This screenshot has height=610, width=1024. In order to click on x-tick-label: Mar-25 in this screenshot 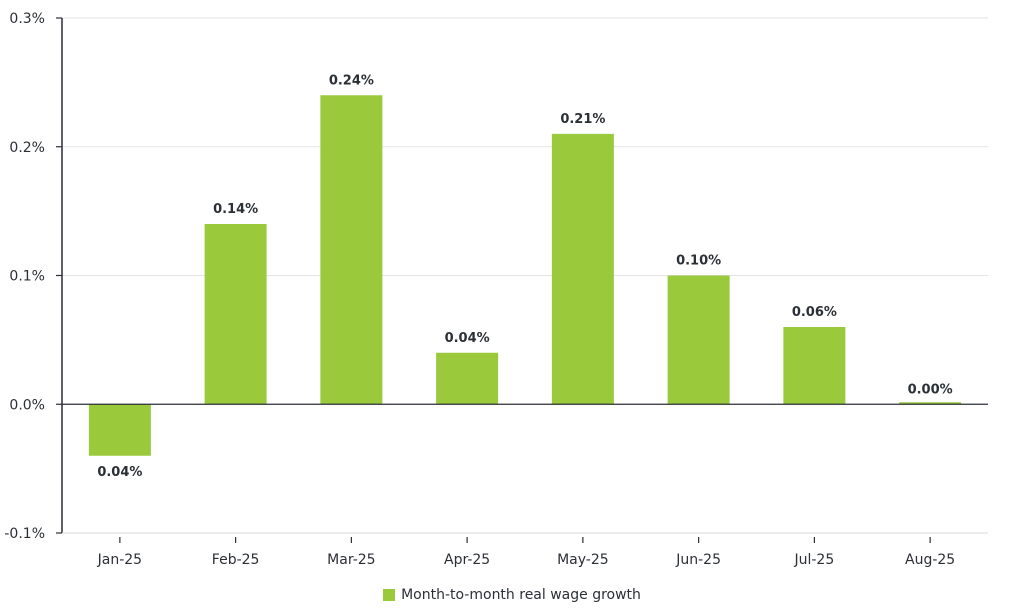, I will do `click(351, 560)`.